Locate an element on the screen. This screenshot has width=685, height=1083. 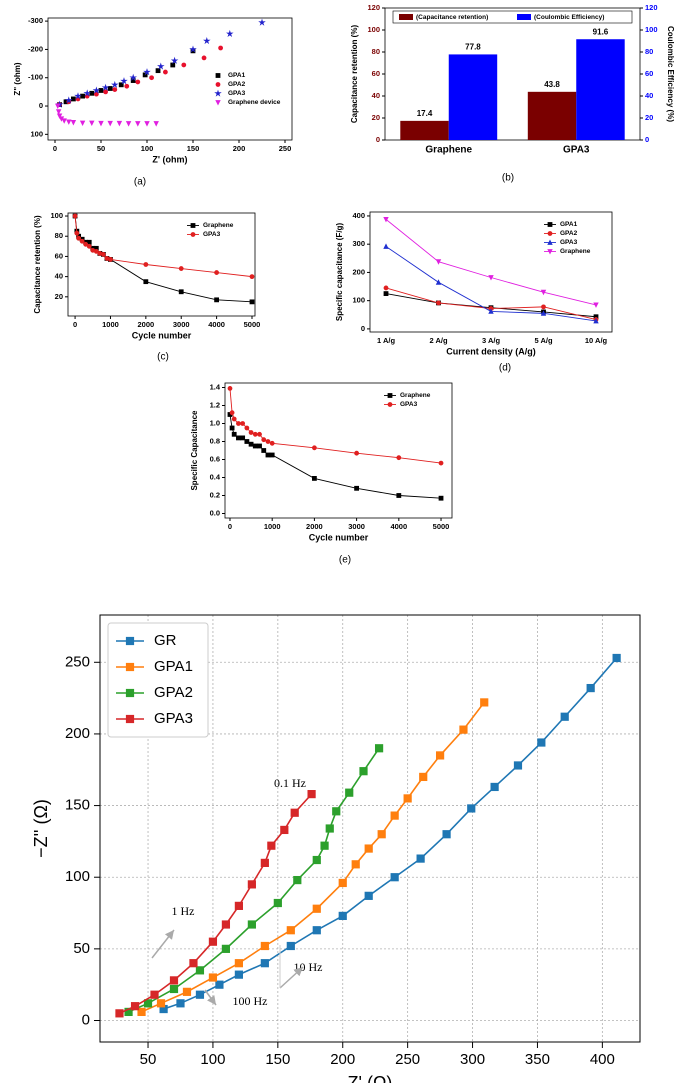
y-axis-label: −Z'' (Ω) is located at coordinates (41, 828).